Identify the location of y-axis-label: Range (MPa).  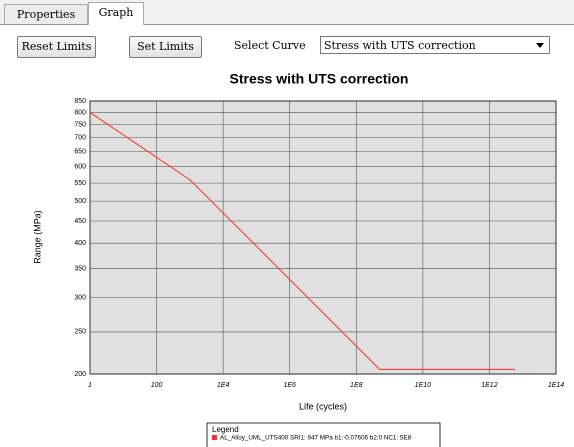
(37, 237).